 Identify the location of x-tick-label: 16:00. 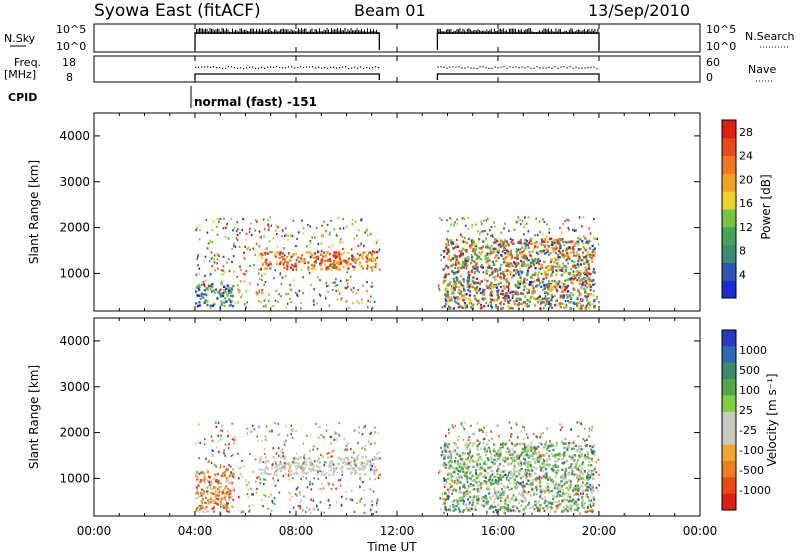
(498, 531).